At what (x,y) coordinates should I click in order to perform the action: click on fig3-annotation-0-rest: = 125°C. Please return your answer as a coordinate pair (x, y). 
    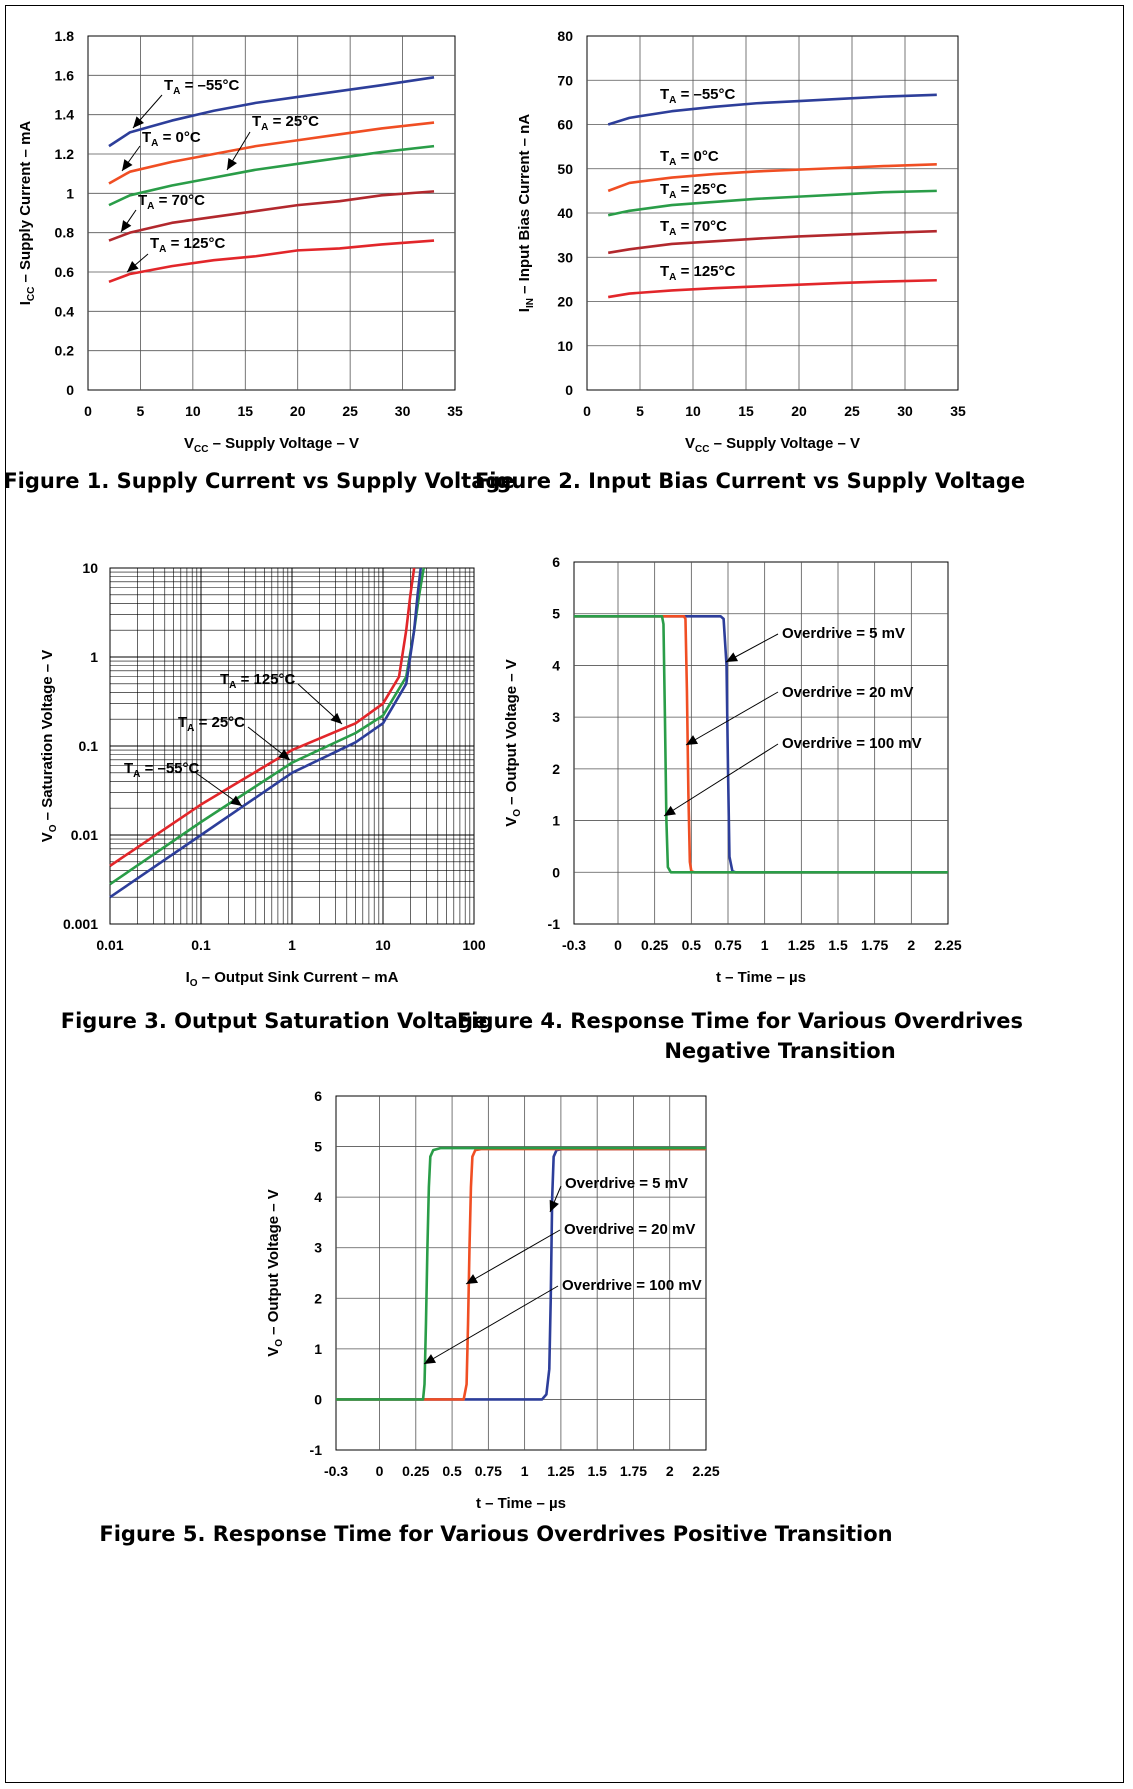
    Looking at the image, I should click on (265, 679).